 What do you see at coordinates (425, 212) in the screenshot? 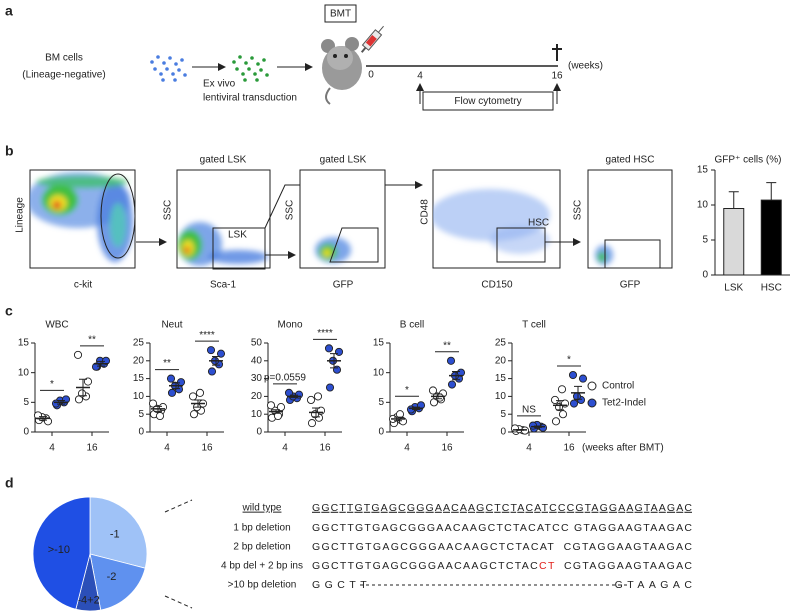
I see `y-axis-label: CD48` at bounding box center [425, 212].